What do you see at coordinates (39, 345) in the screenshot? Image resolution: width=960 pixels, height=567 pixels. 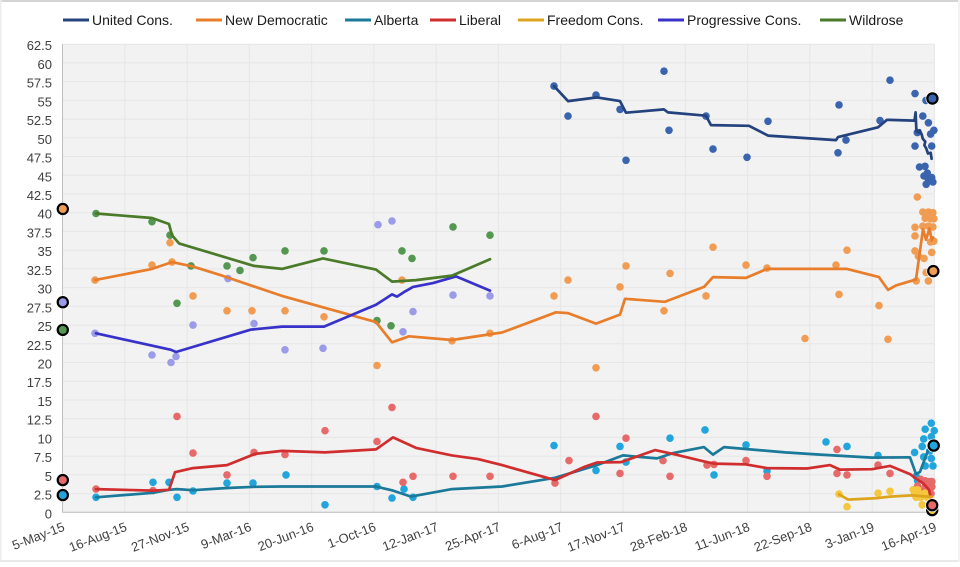 I see `svg-text: 22.5` at bounding box center [39, 345].